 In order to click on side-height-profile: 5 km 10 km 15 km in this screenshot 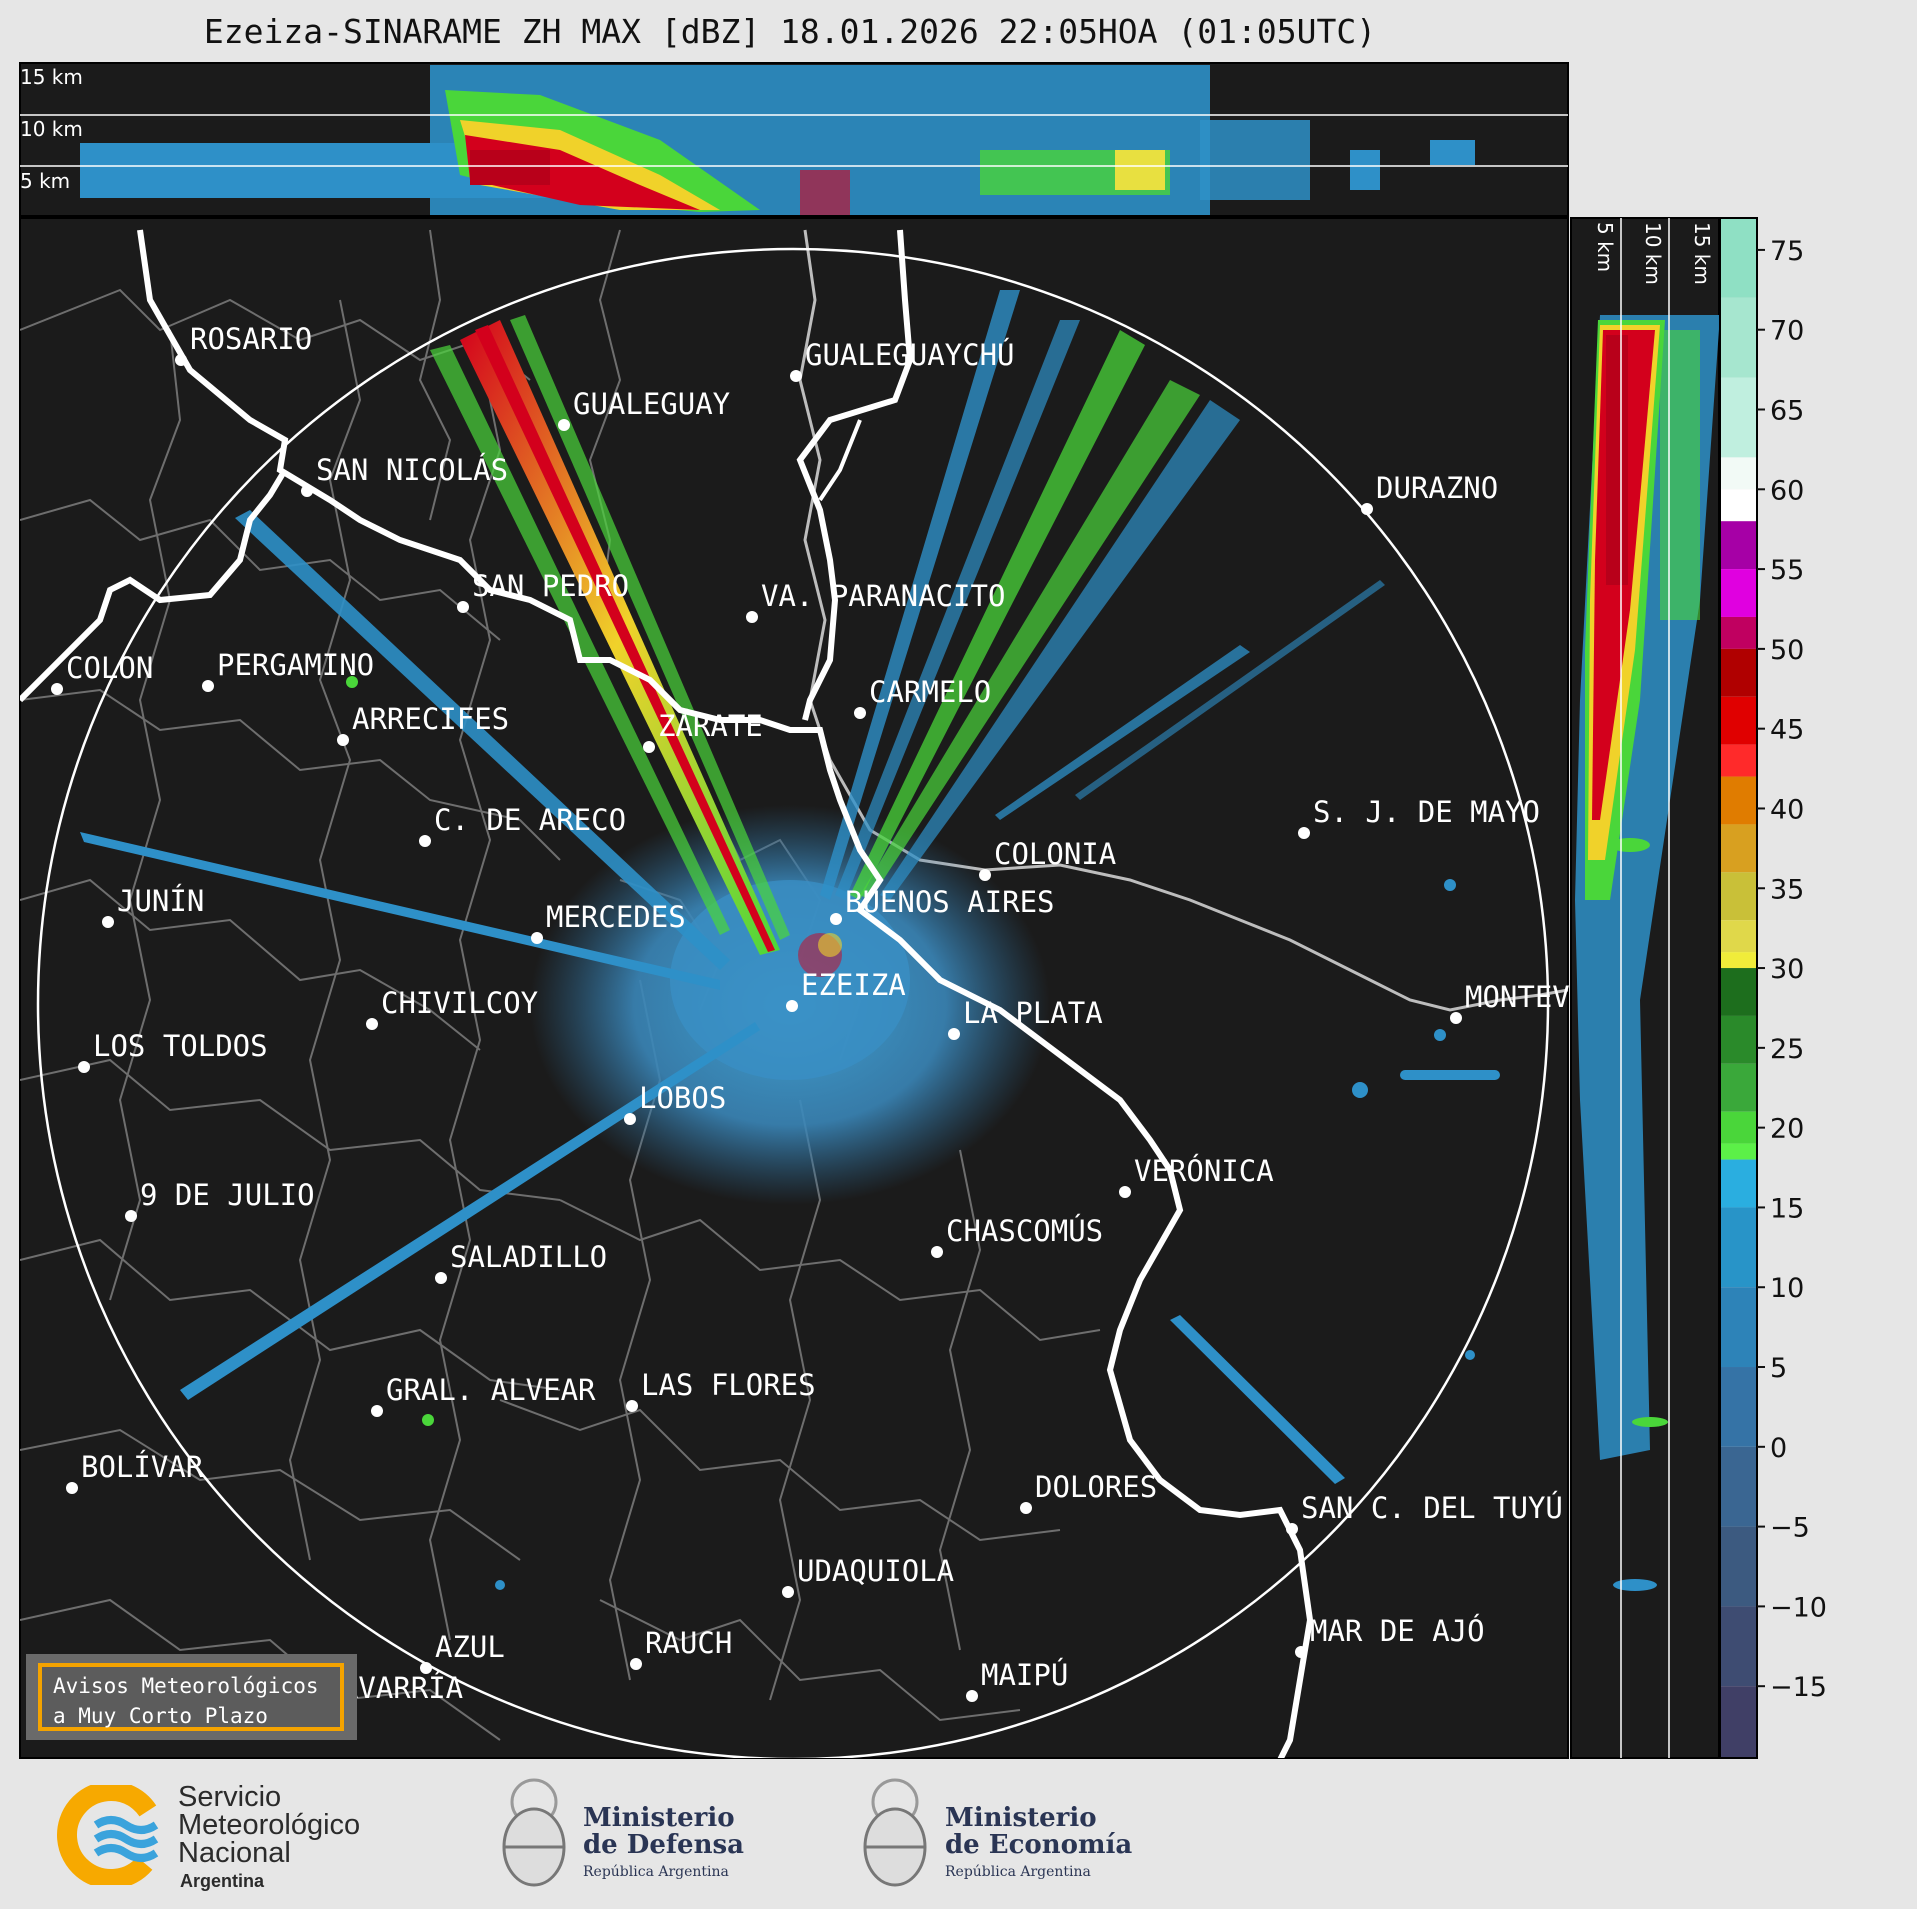, I will do `click(1645, 988)`.